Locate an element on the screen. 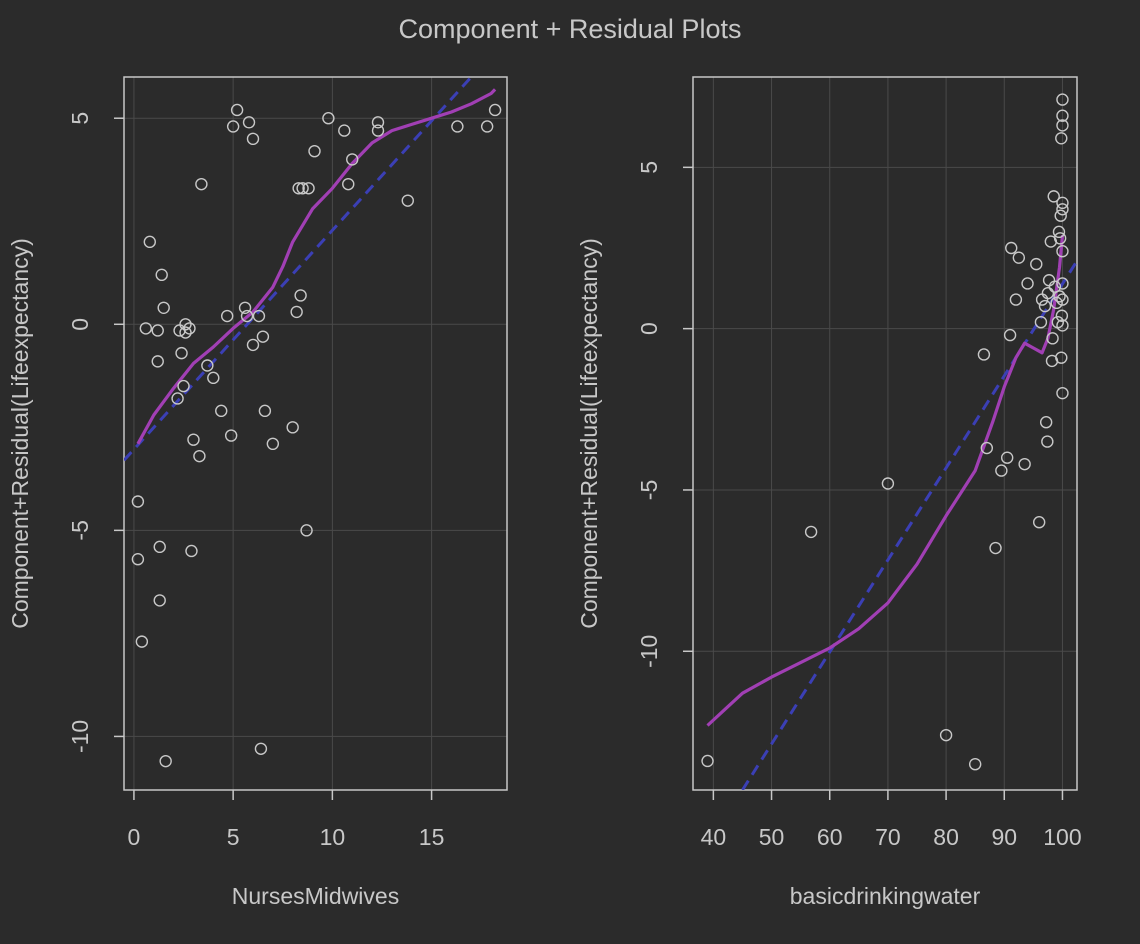  x-tick-label: 100 is located at coordinates (1062, 837).